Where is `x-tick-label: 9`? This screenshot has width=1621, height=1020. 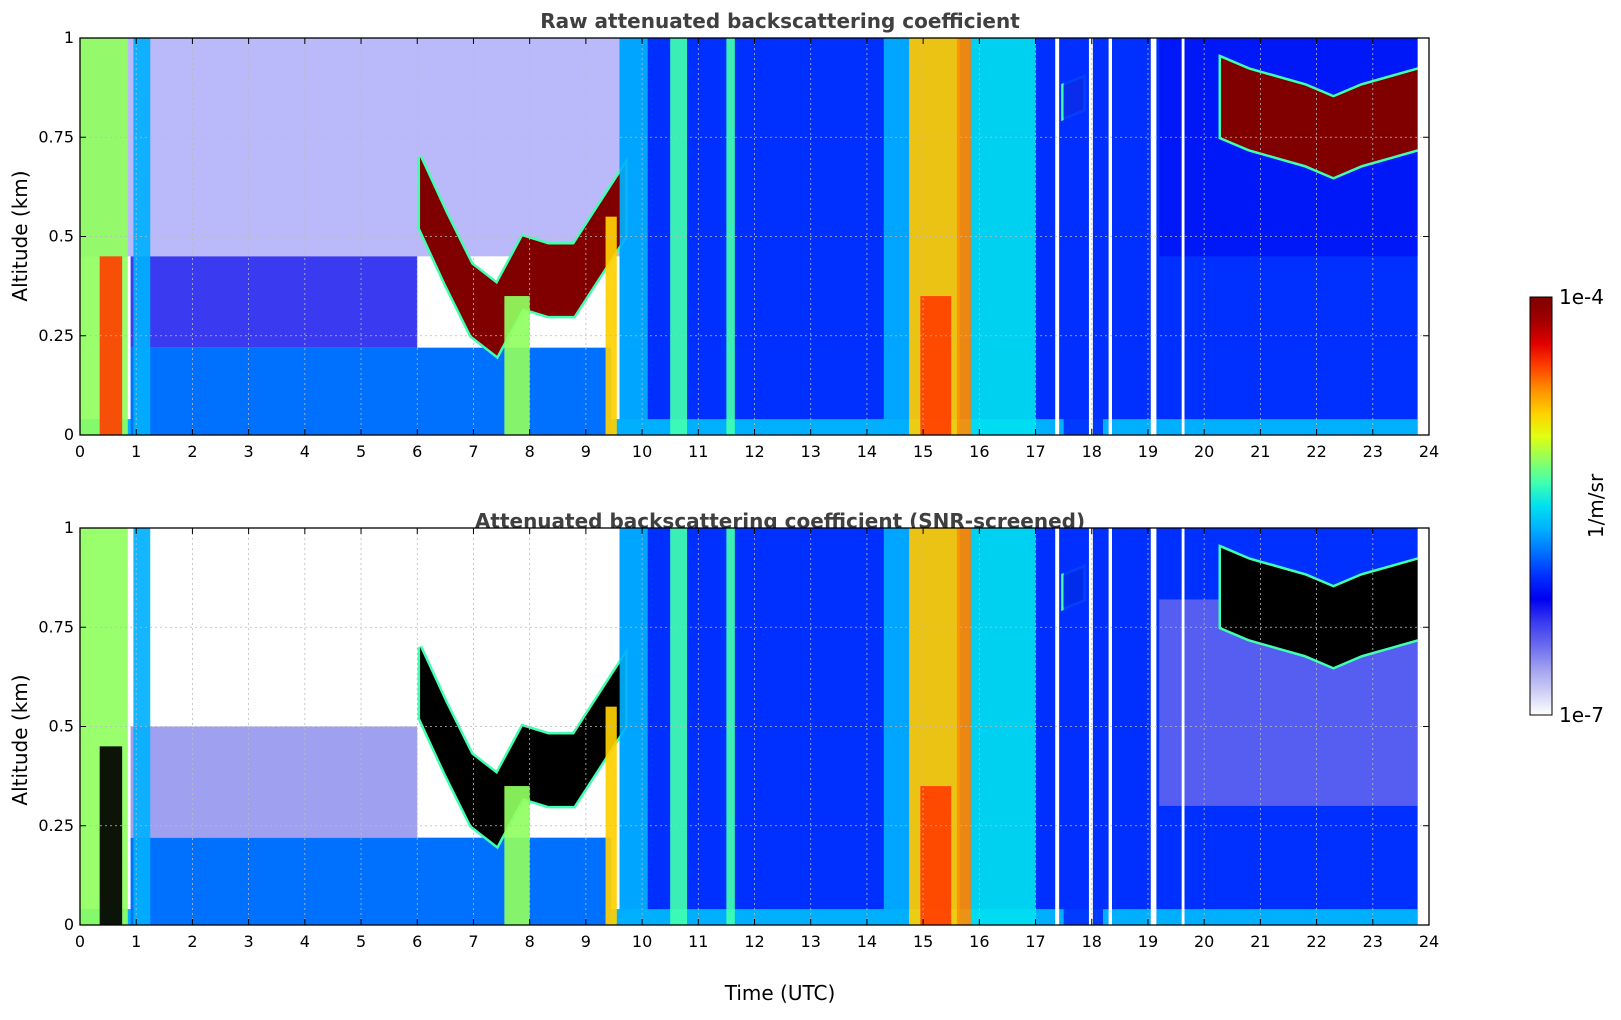 x-tick-label: 9 is located at coordinates (586, 941).